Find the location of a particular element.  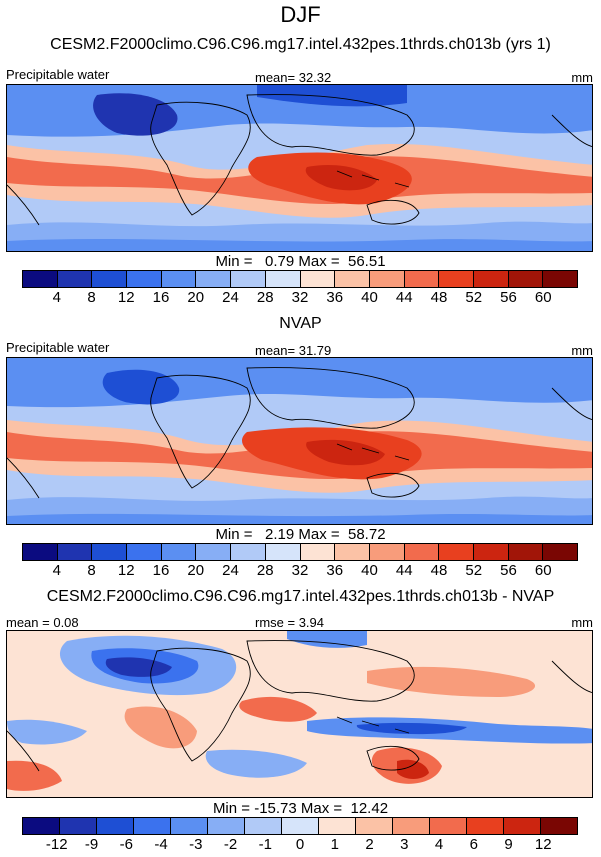

colorbar-tick-label: -4 is located at coordinates (161, 844).